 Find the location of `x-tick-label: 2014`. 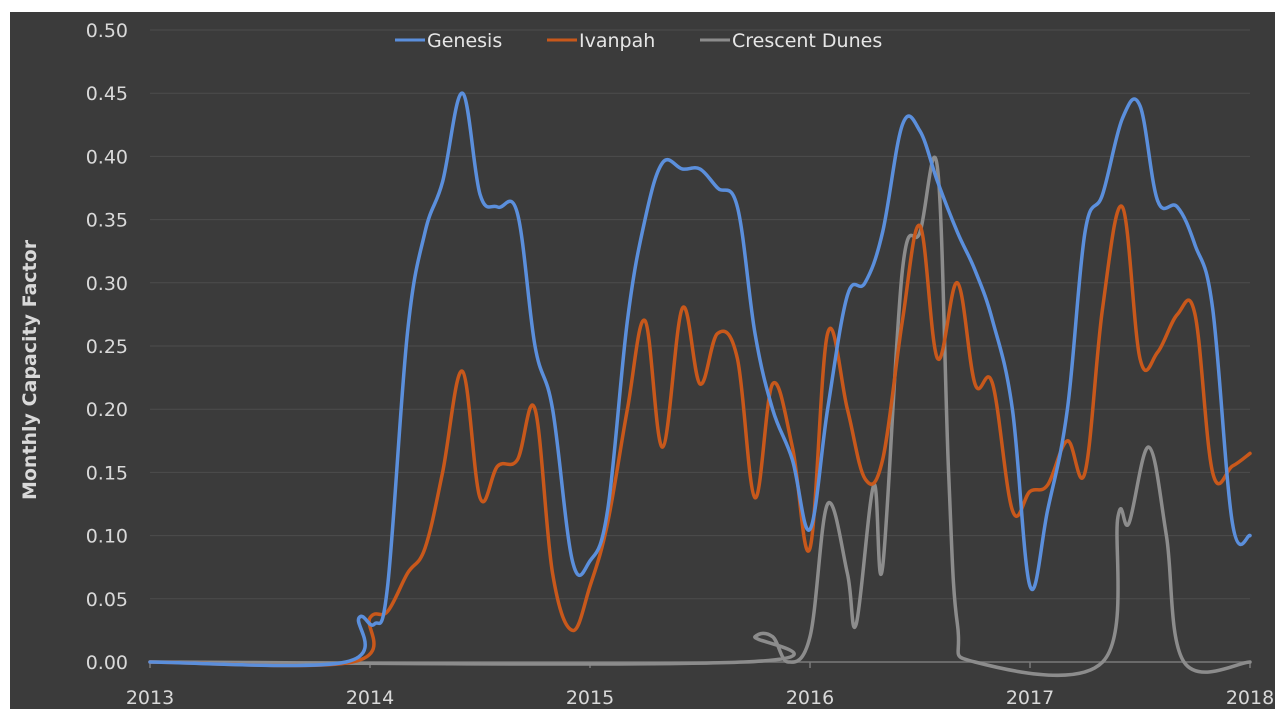

x-tick-label: 2014 is located at coordinates (370, 698).